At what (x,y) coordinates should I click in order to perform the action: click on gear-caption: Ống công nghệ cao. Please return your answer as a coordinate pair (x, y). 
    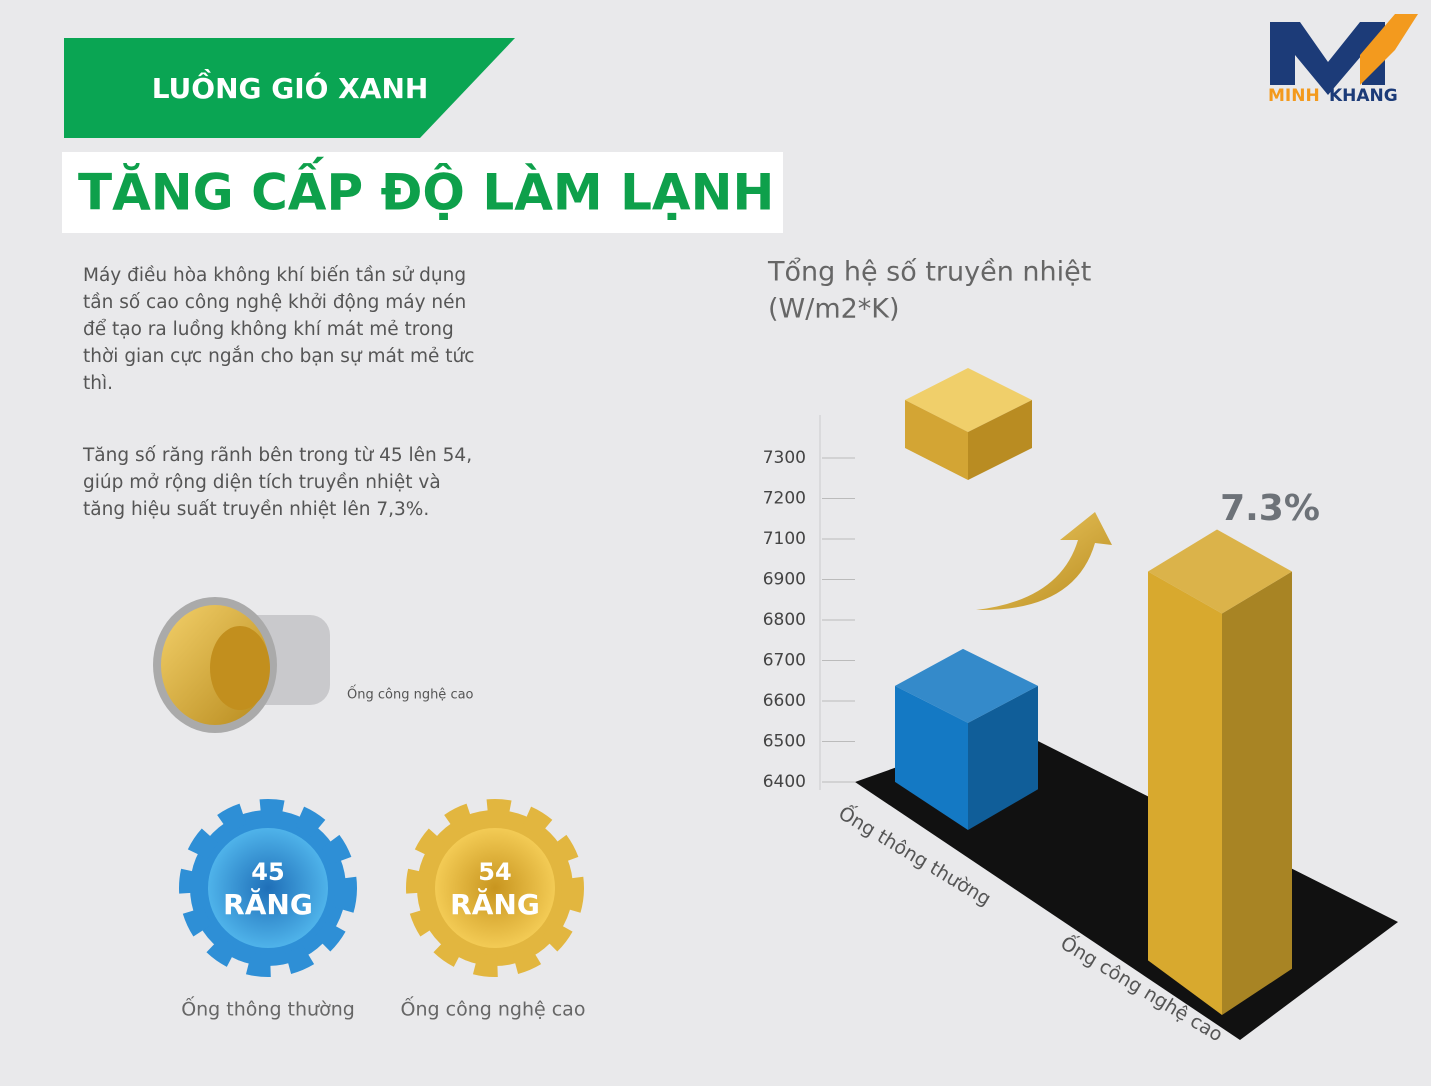
    Looking at the image, I should click on (493, 1008).